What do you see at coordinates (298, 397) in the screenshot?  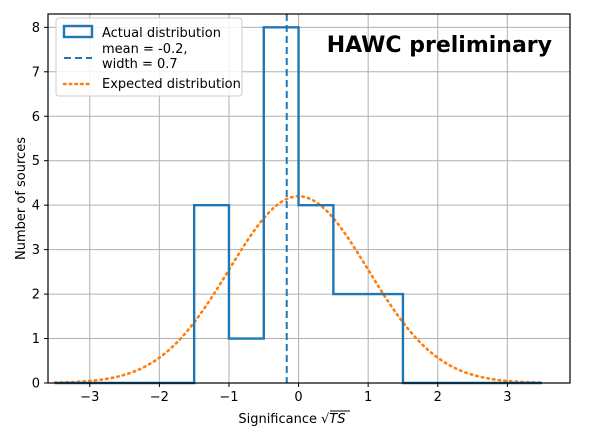 I see `x-tick-label: 0` at bounding box center [298, 397].